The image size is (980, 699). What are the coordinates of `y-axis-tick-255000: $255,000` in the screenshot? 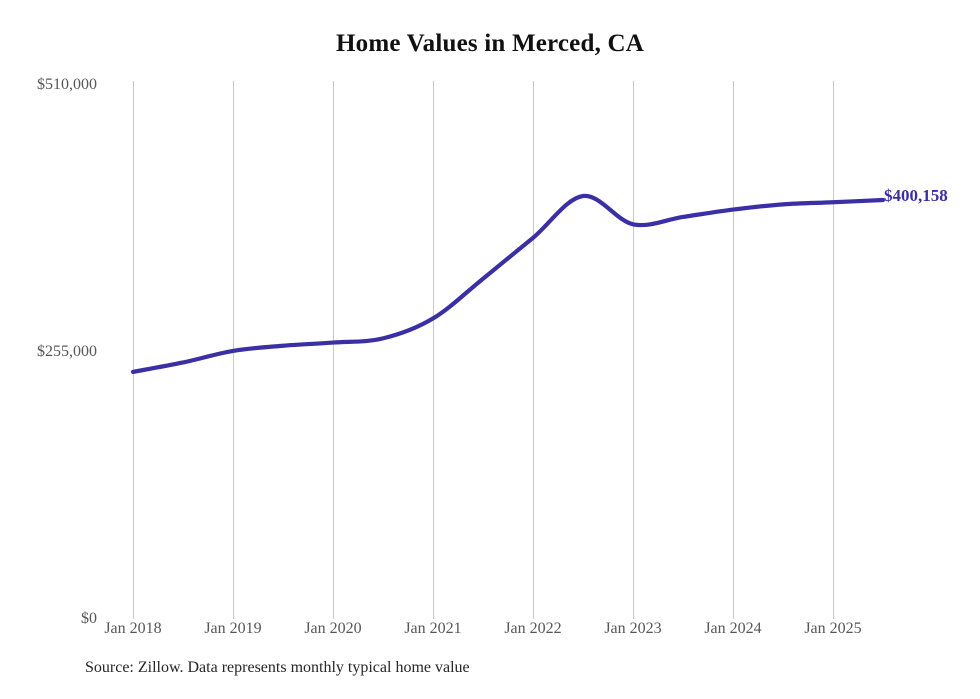 It's located at (48, 352).